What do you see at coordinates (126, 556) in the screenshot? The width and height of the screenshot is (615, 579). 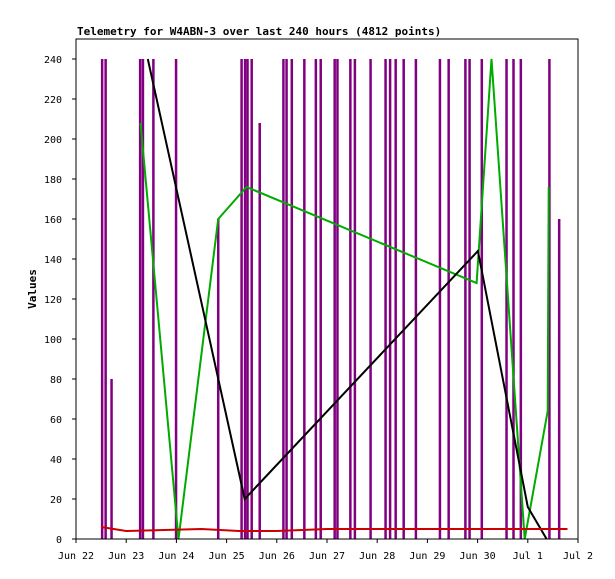 I see `x-tick-label: Jun 23` at bounding box center [126, 556].